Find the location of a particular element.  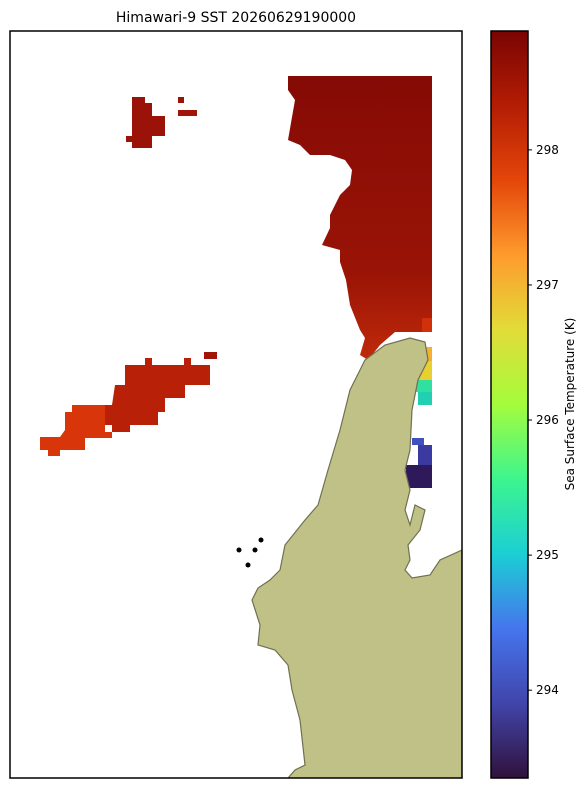

colorbar-label: Sea Surface Temperature (K) is located at coordinates (570, 404).